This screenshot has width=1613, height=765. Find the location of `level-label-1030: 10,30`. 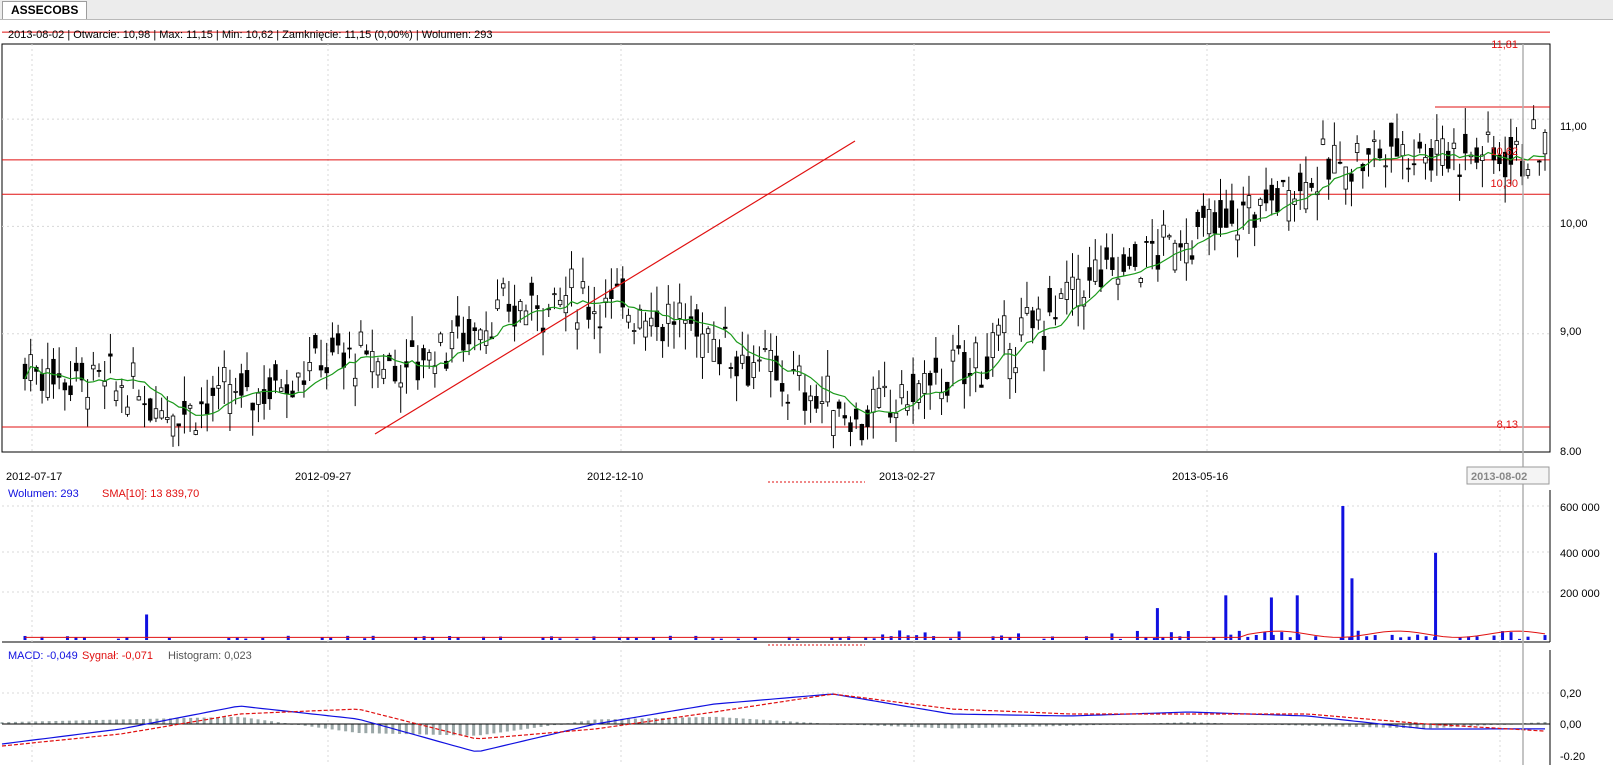

level-label-1030: 10,30 is located at coordinates (1504, 184).